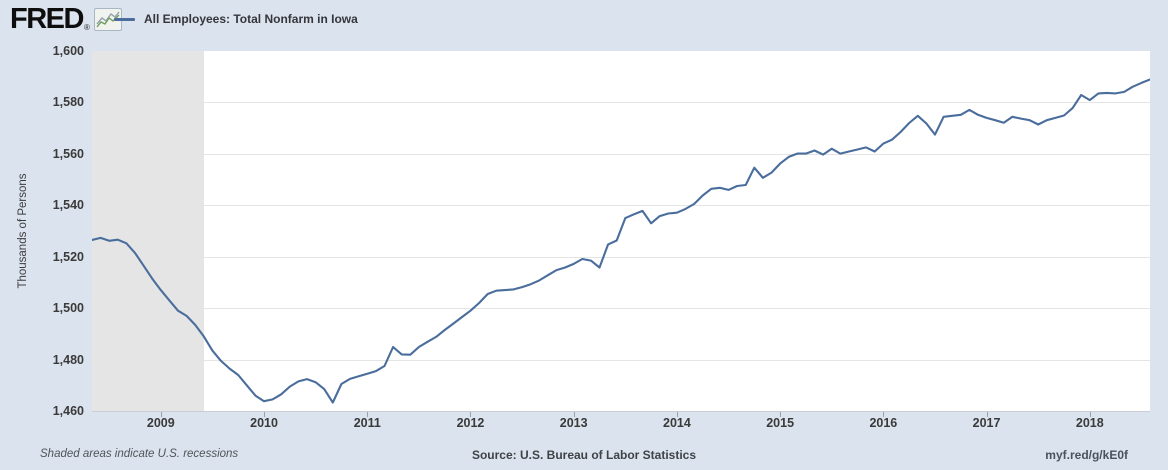  What do you see at coordinates (86, 27) in the screenshot?
I see `registered-trademark: ®` at bounding box center [86, 27].